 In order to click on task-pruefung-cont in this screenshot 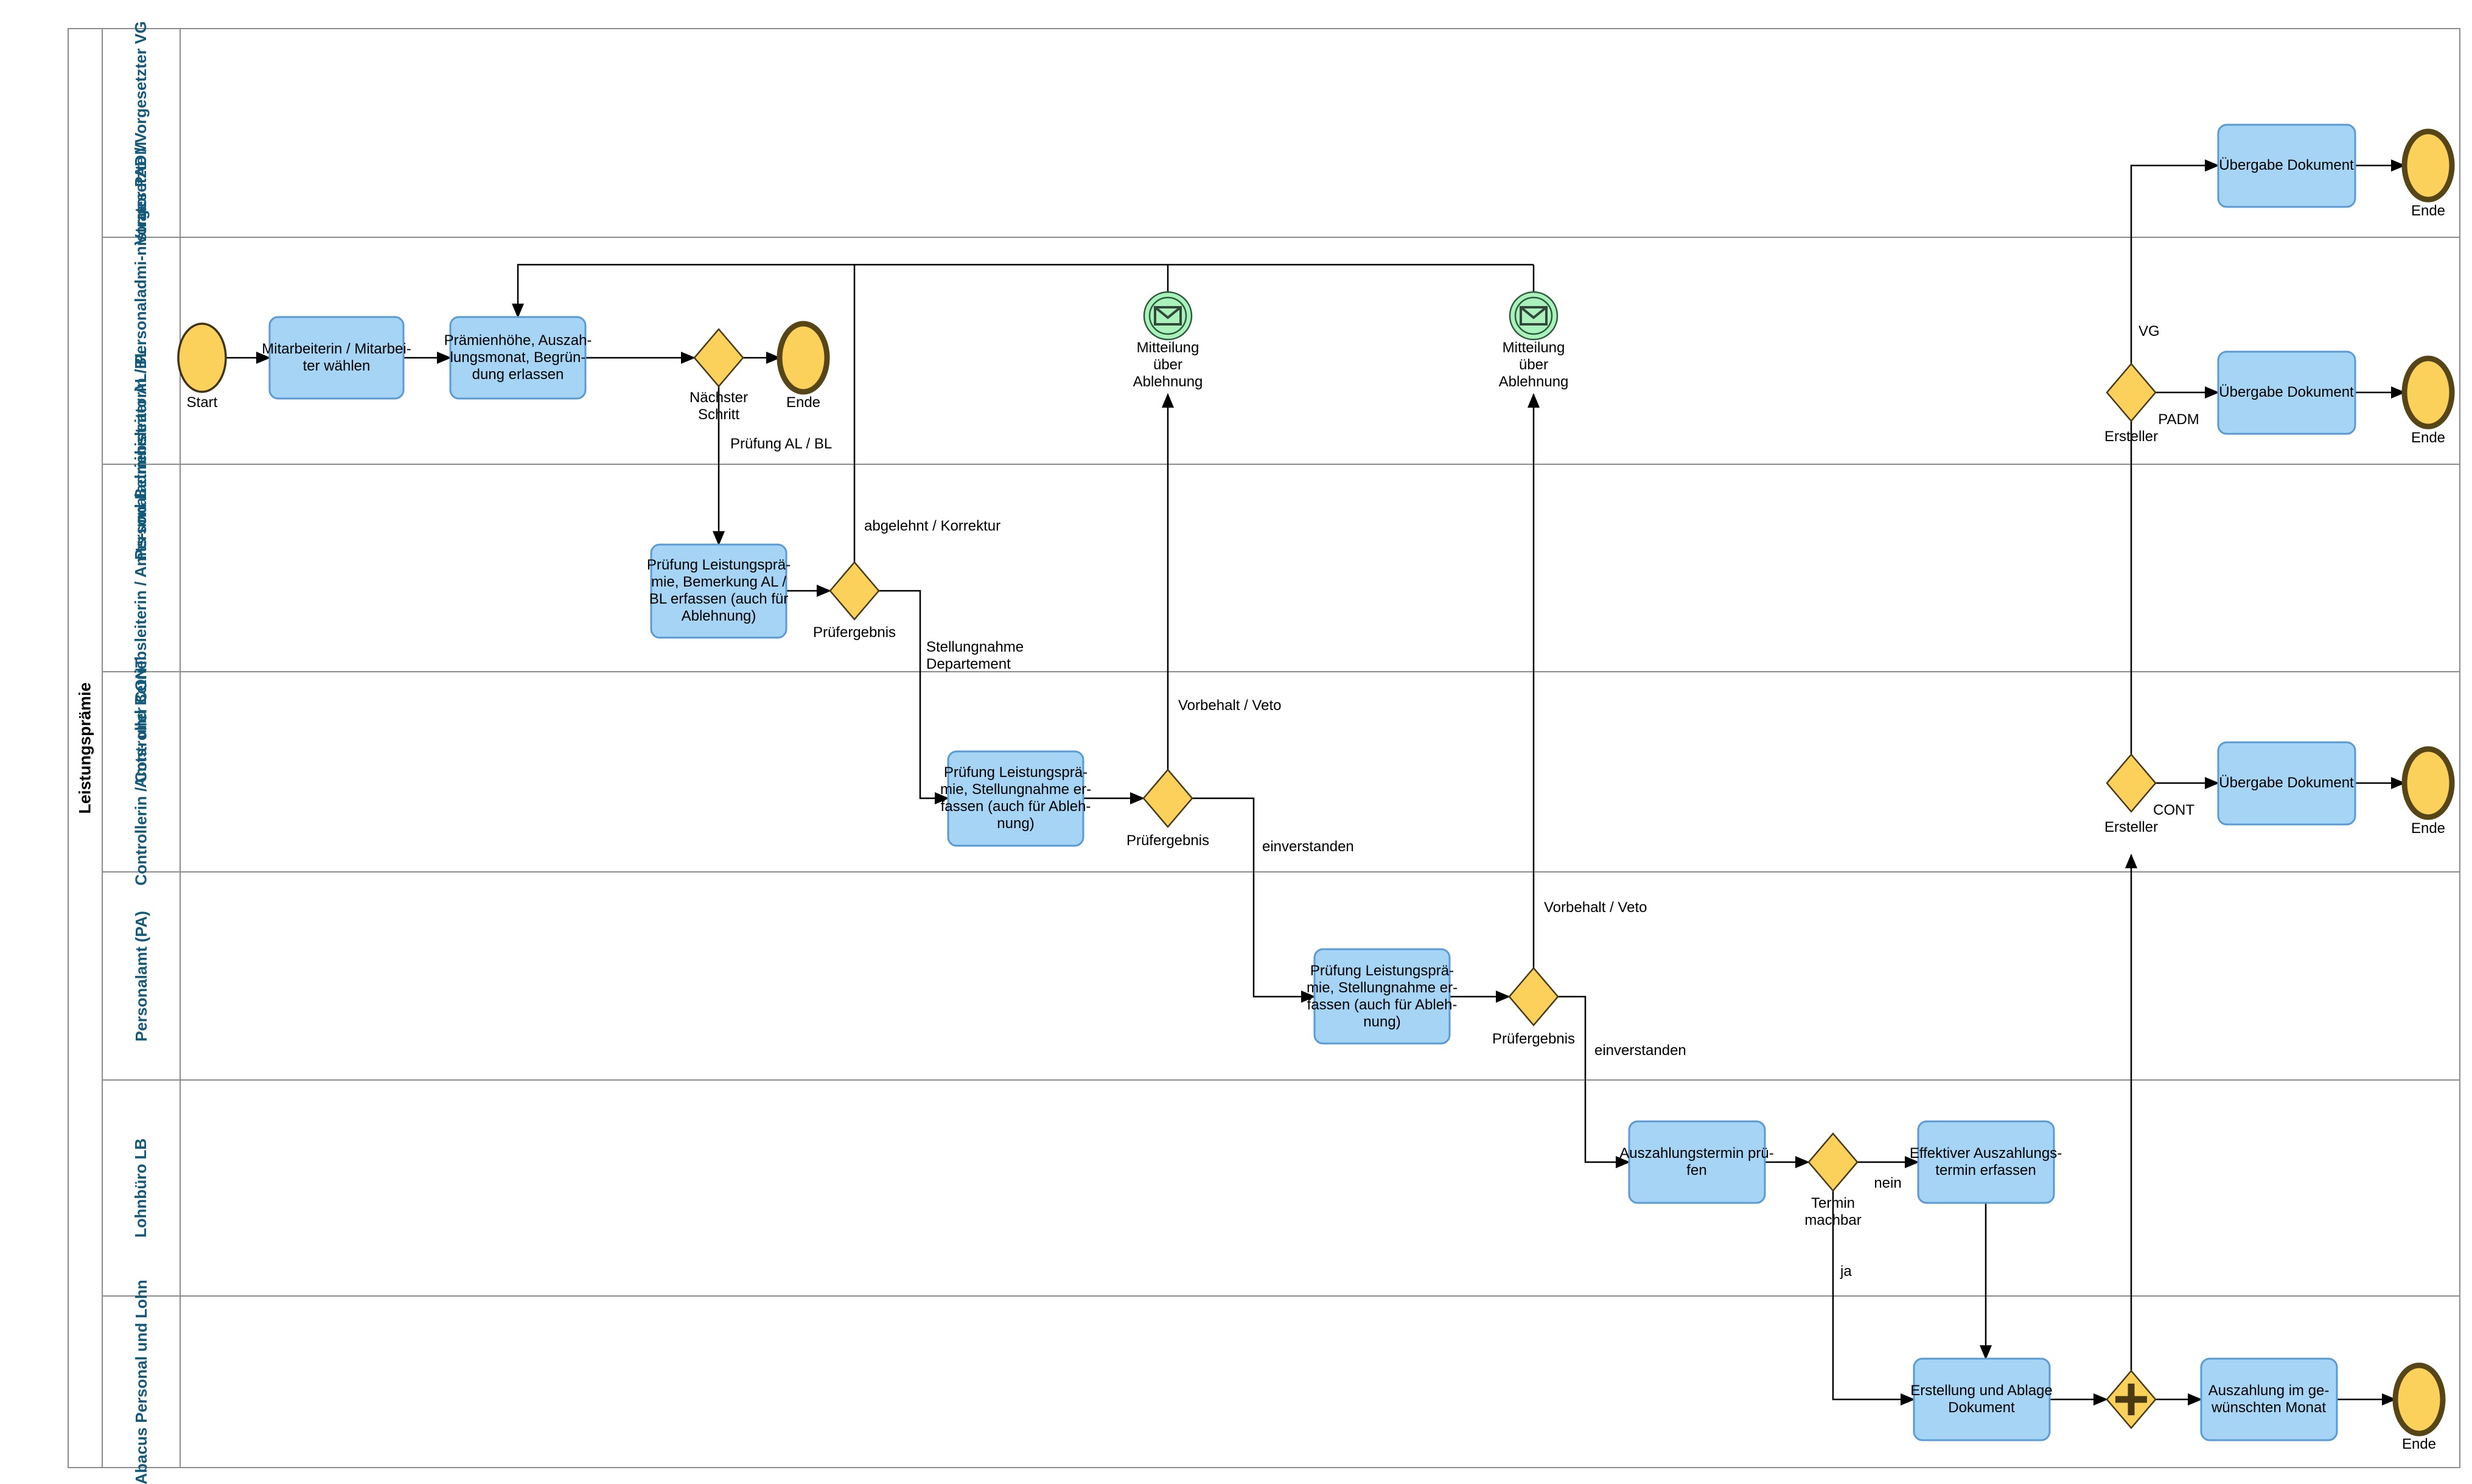, I will do `click(1016, 798)`.